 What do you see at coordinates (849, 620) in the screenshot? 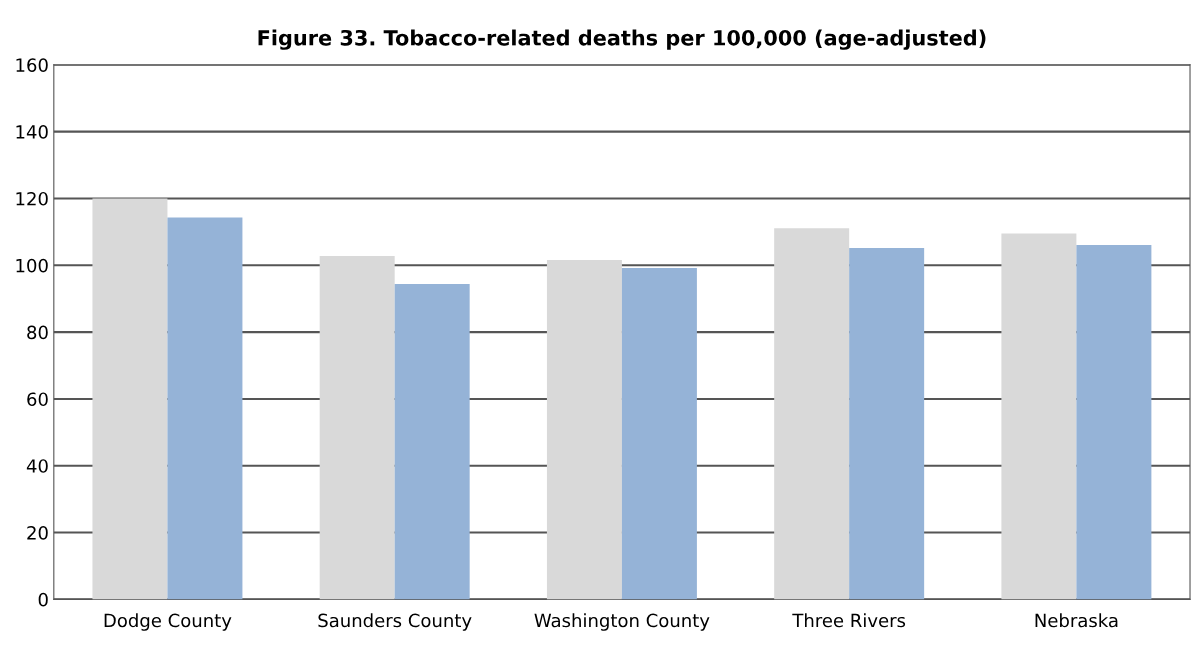
I see `x-tick-label: Three Rivers` at bounding box center [849, 620].